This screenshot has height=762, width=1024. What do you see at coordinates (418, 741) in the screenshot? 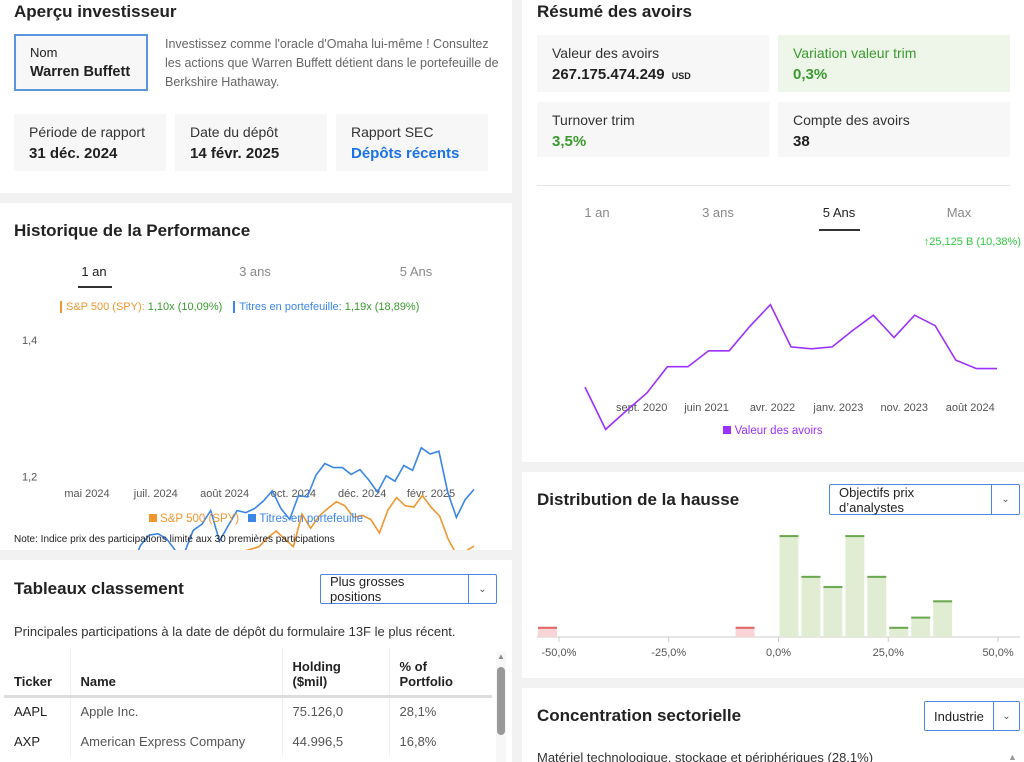
I see `cell-percent: 16,8%` at bounding box center [418, 741].